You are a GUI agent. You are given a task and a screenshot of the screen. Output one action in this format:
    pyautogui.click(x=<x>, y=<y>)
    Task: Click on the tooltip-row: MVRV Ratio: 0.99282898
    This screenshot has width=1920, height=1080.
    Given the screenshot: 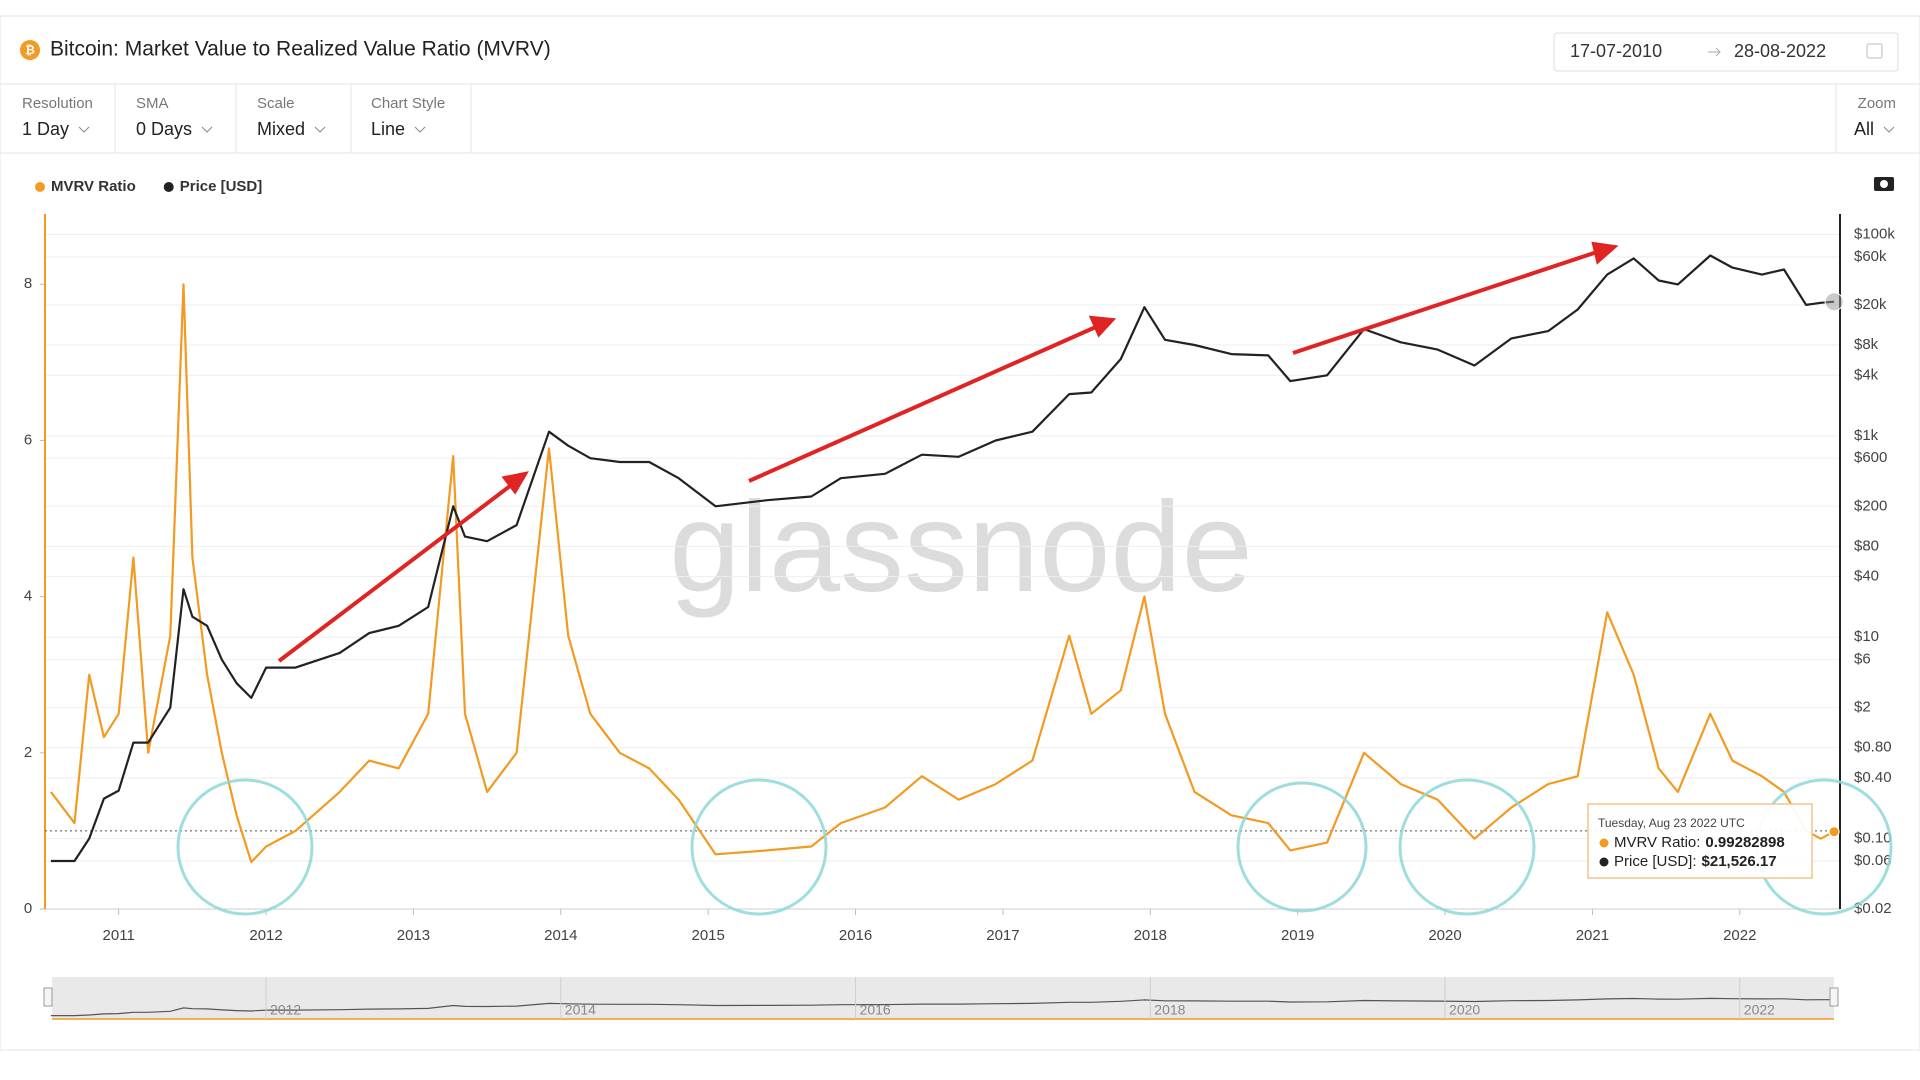 What is the action you would take?
    pyautogui.click(x=1699, y=842)
    